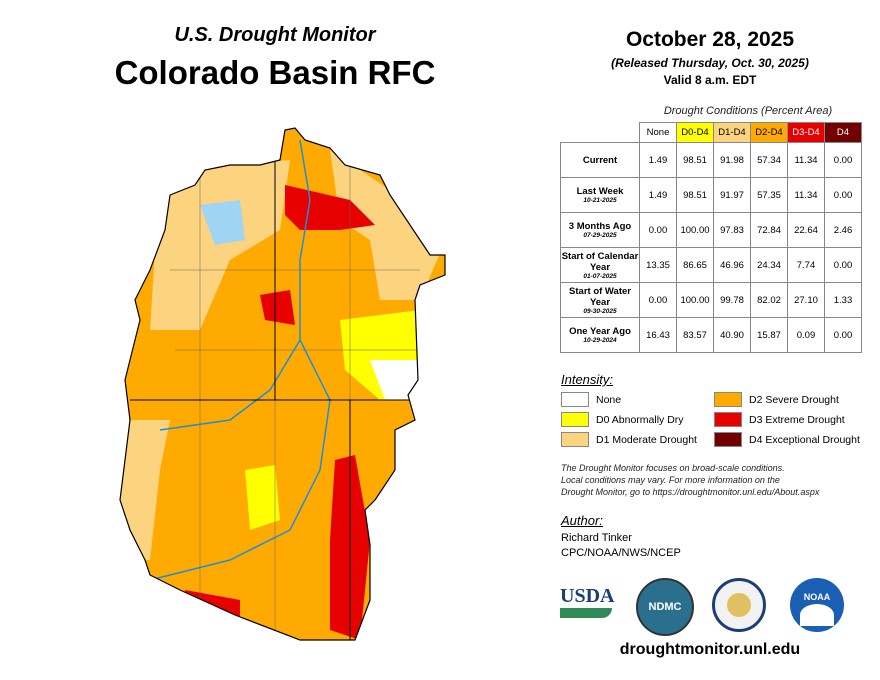  I want to click on row-label: Current, so click(600, 160).